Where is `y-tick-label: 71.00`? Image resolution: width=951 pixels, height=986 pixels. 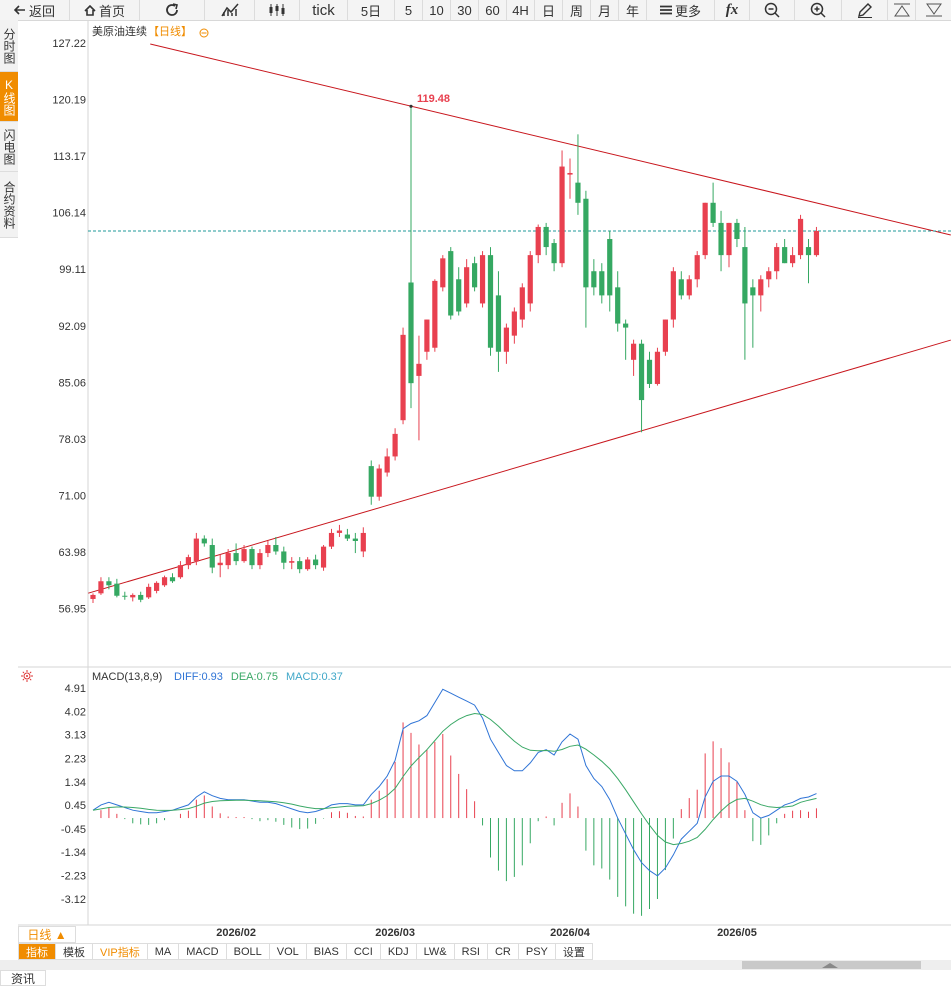
y-tick-label: 71.00 is located at coordinates (72, 497).